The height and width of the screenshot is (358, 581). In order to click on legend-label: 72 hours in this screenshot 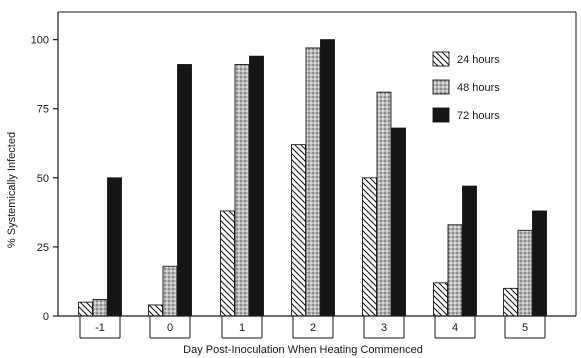, I will do `click(478, 116)`.